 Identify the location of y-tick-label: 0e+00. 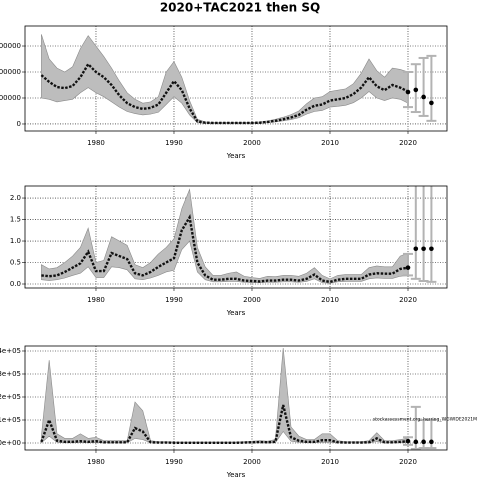
(10, 443).